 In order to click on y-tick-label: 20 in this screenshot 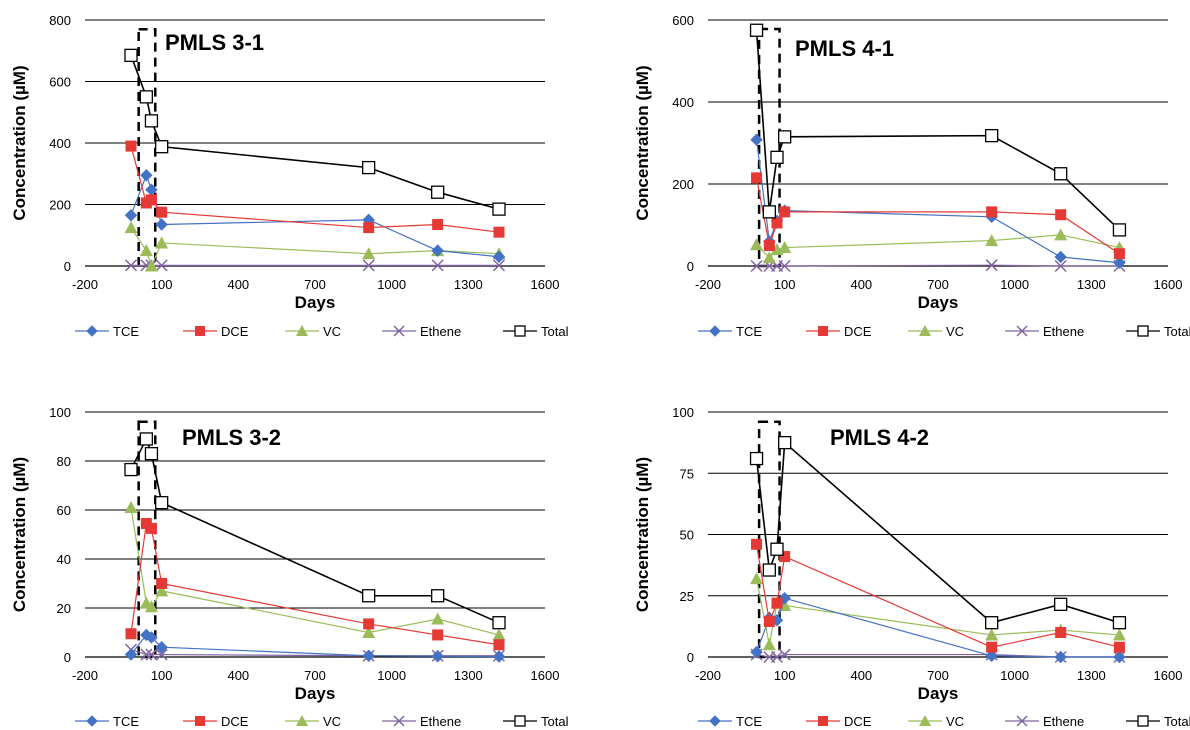, I will do `click(64, 608)`.